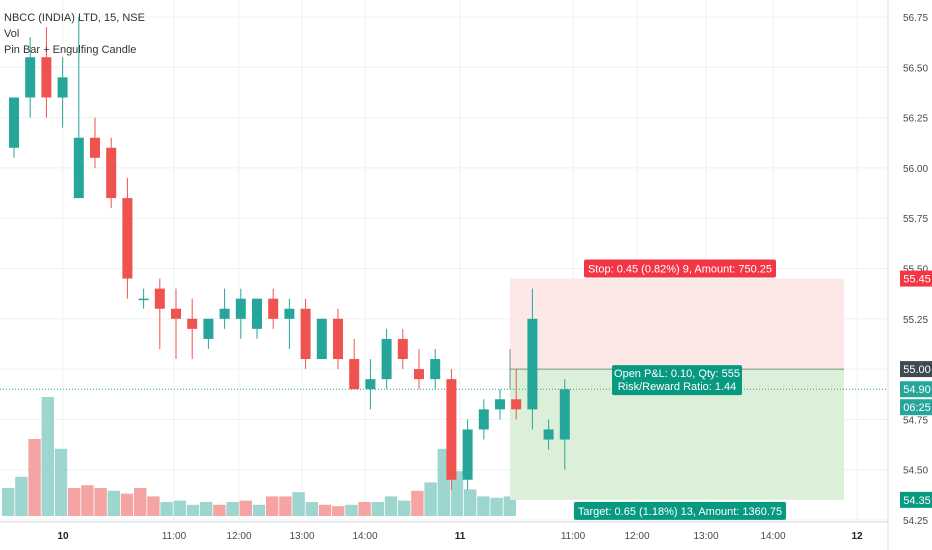 This screenshot has height=550, width=932. I want to click on stop-price-tag-box, so click(916, 278).